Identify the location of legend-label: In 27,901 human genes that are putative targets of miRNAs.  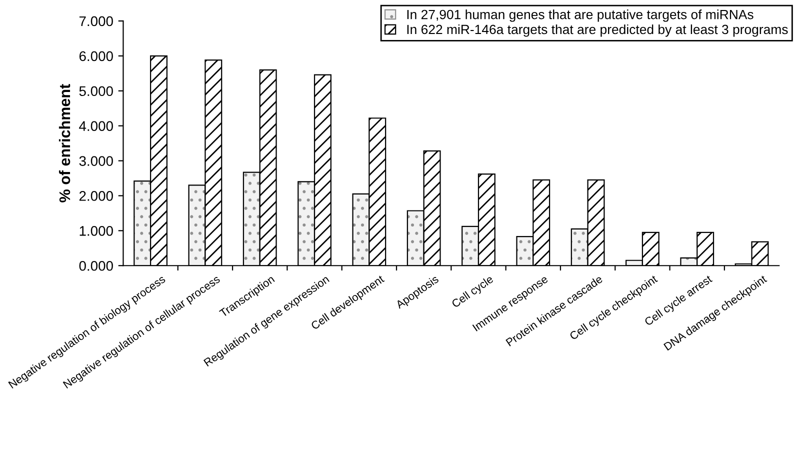
(580, 16).